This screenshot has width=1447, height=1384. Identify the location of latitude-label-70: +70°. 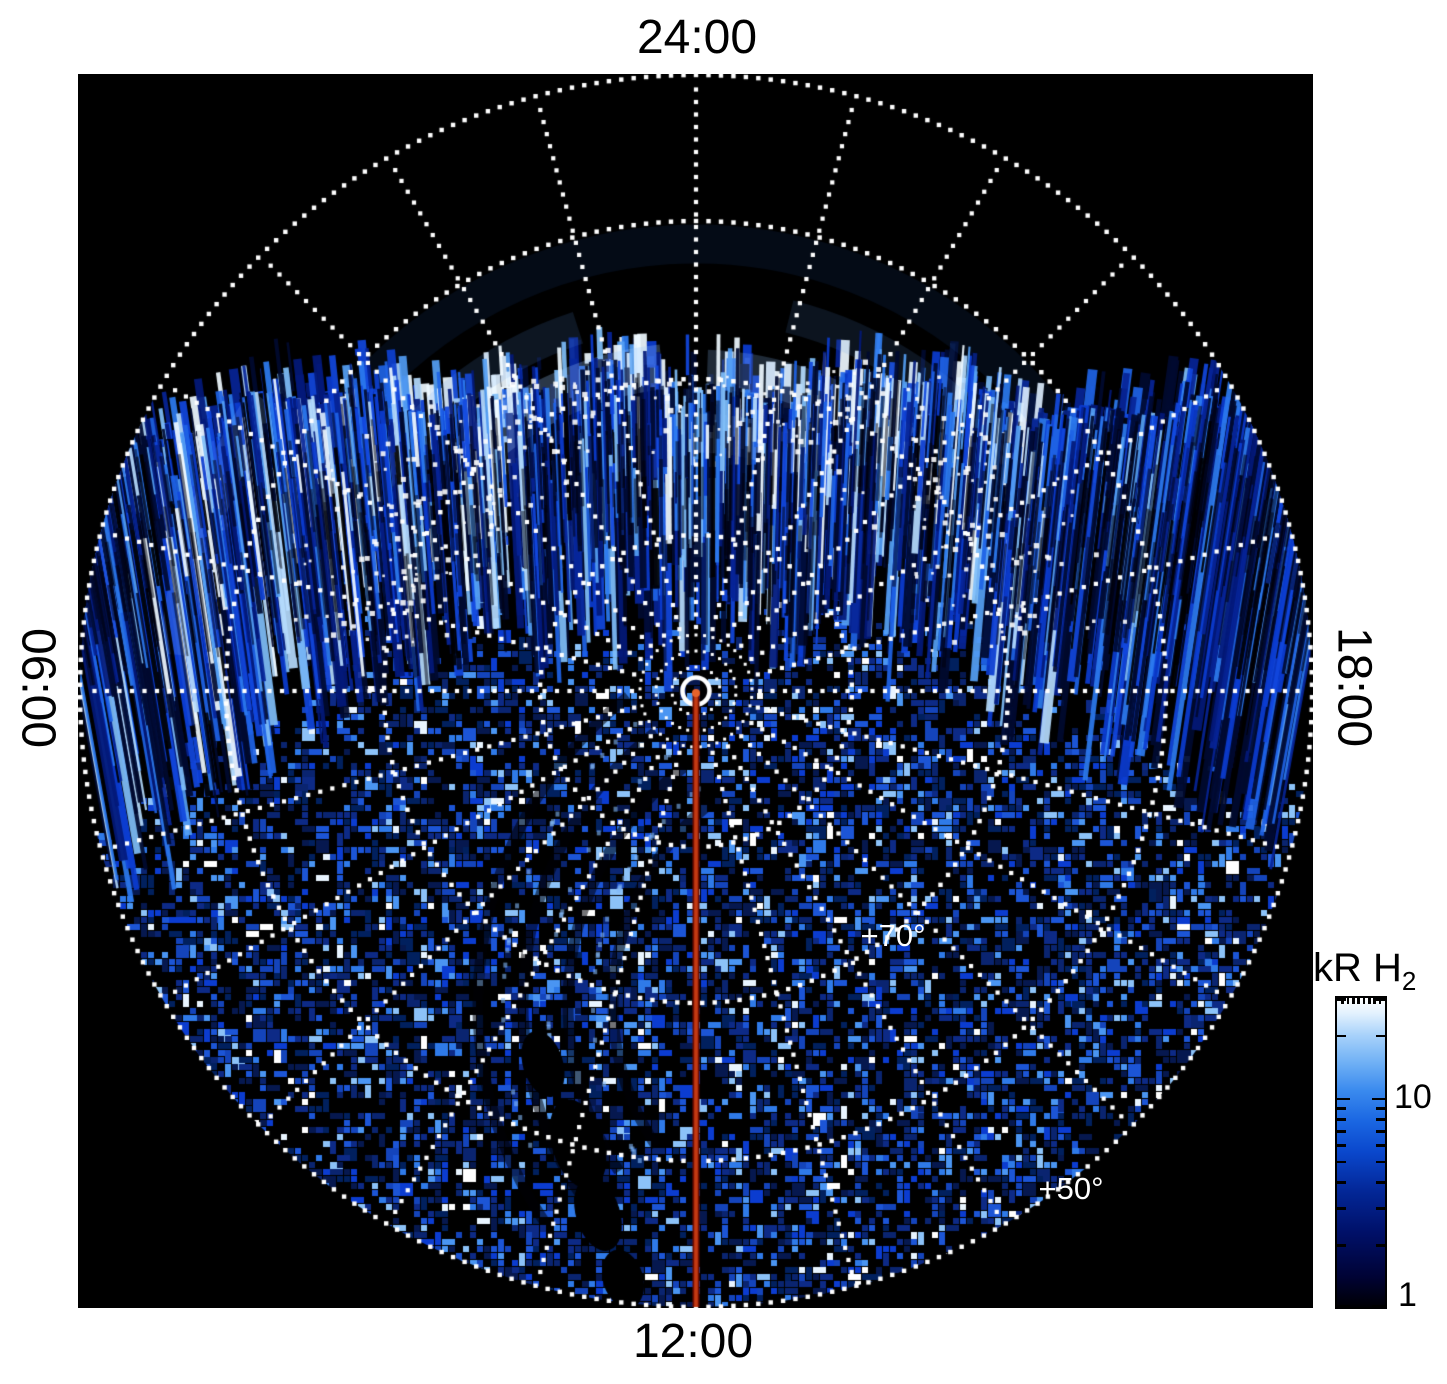
(893, 935).